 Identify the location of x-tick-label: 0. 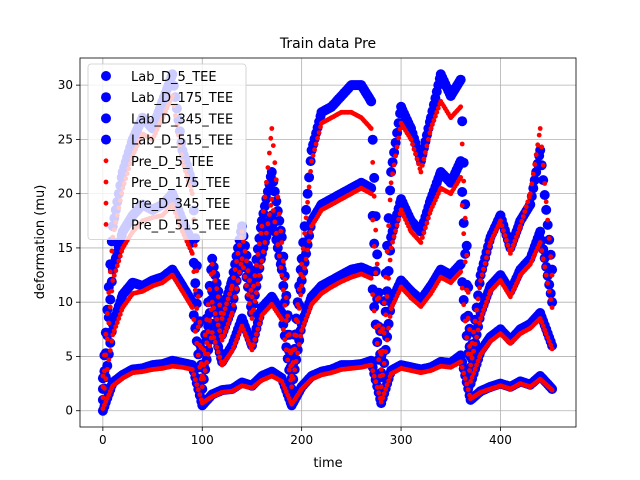
(103, 440).